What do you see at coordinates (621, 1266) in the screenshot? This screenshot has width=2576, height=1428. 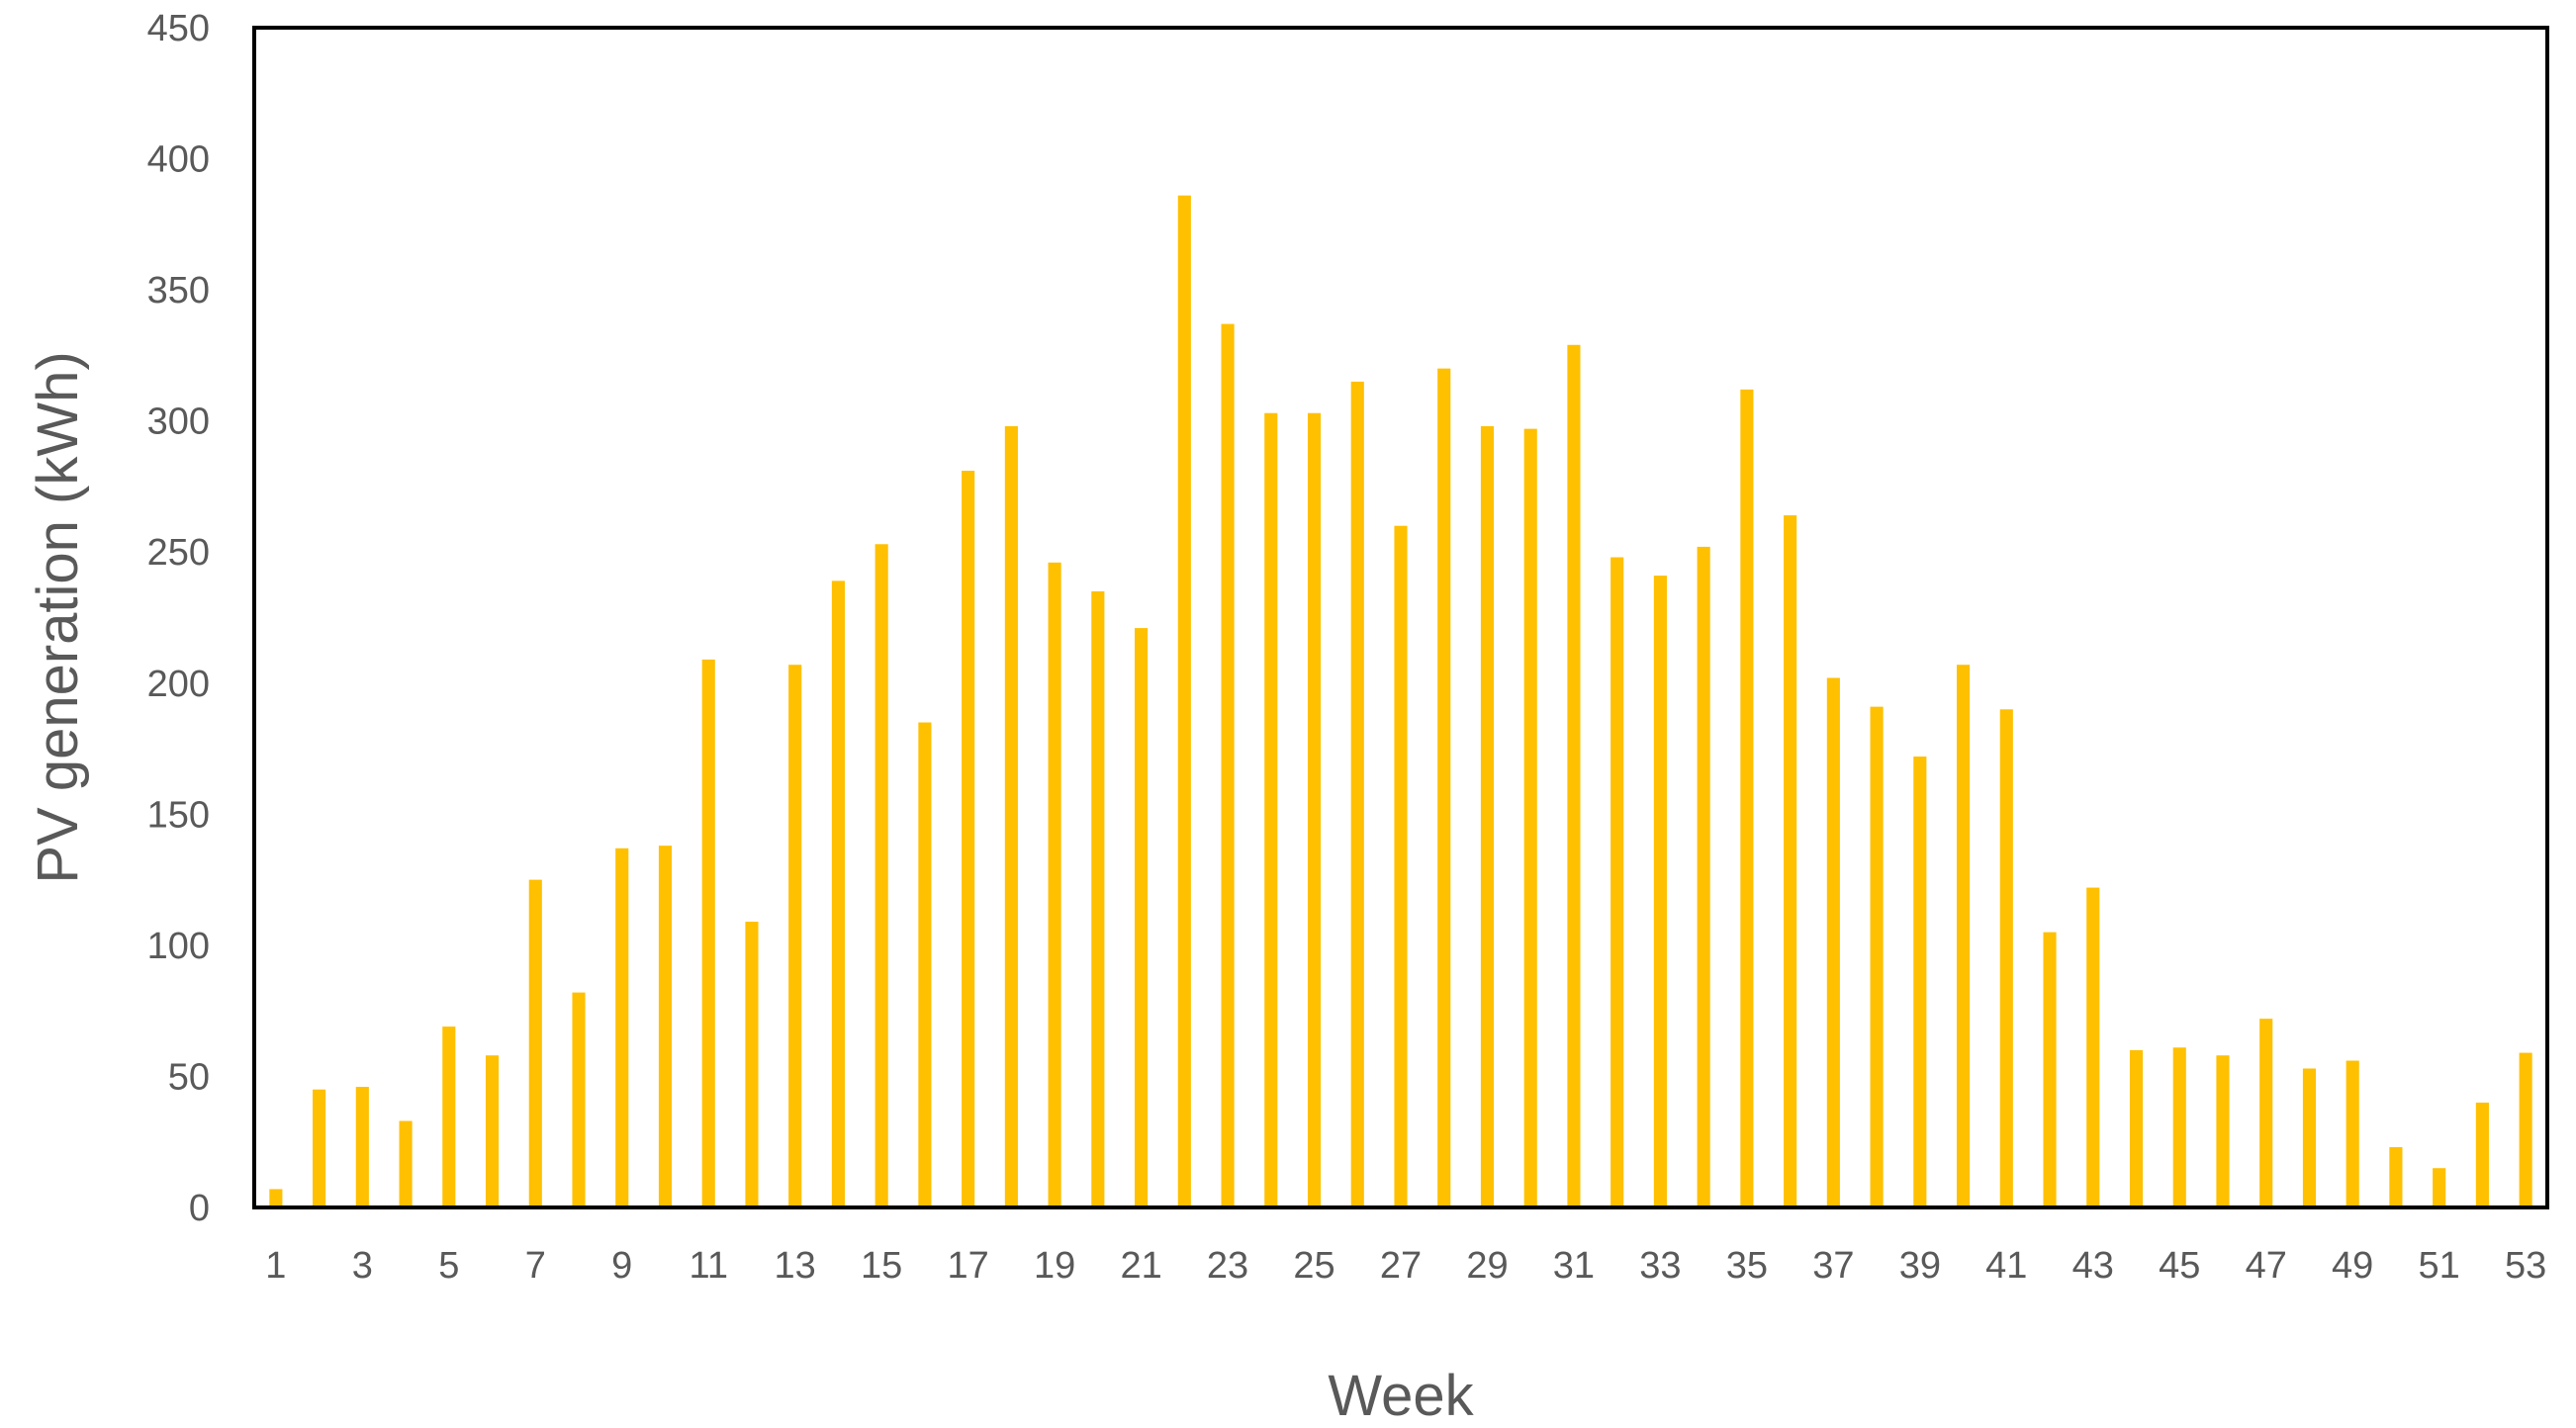 I see `x-tick-label: 9` at bounding box center [621, 1266].